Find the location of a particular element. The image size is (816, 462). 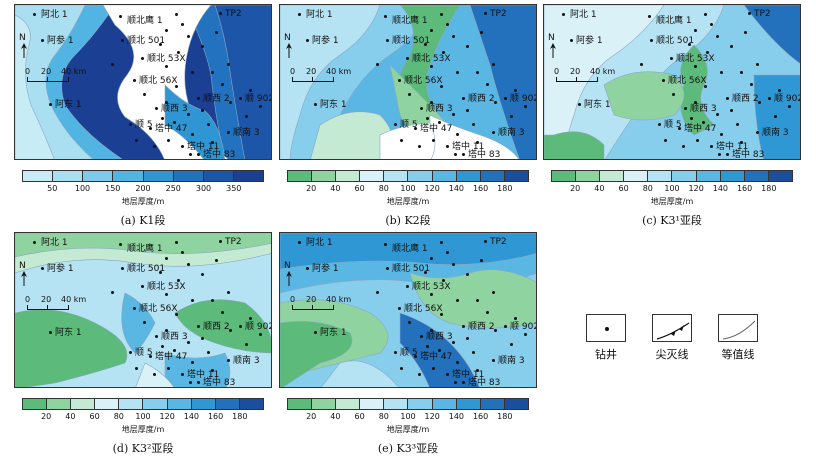

well-label-c: 顺 5 is located at coordinates (673, 125).